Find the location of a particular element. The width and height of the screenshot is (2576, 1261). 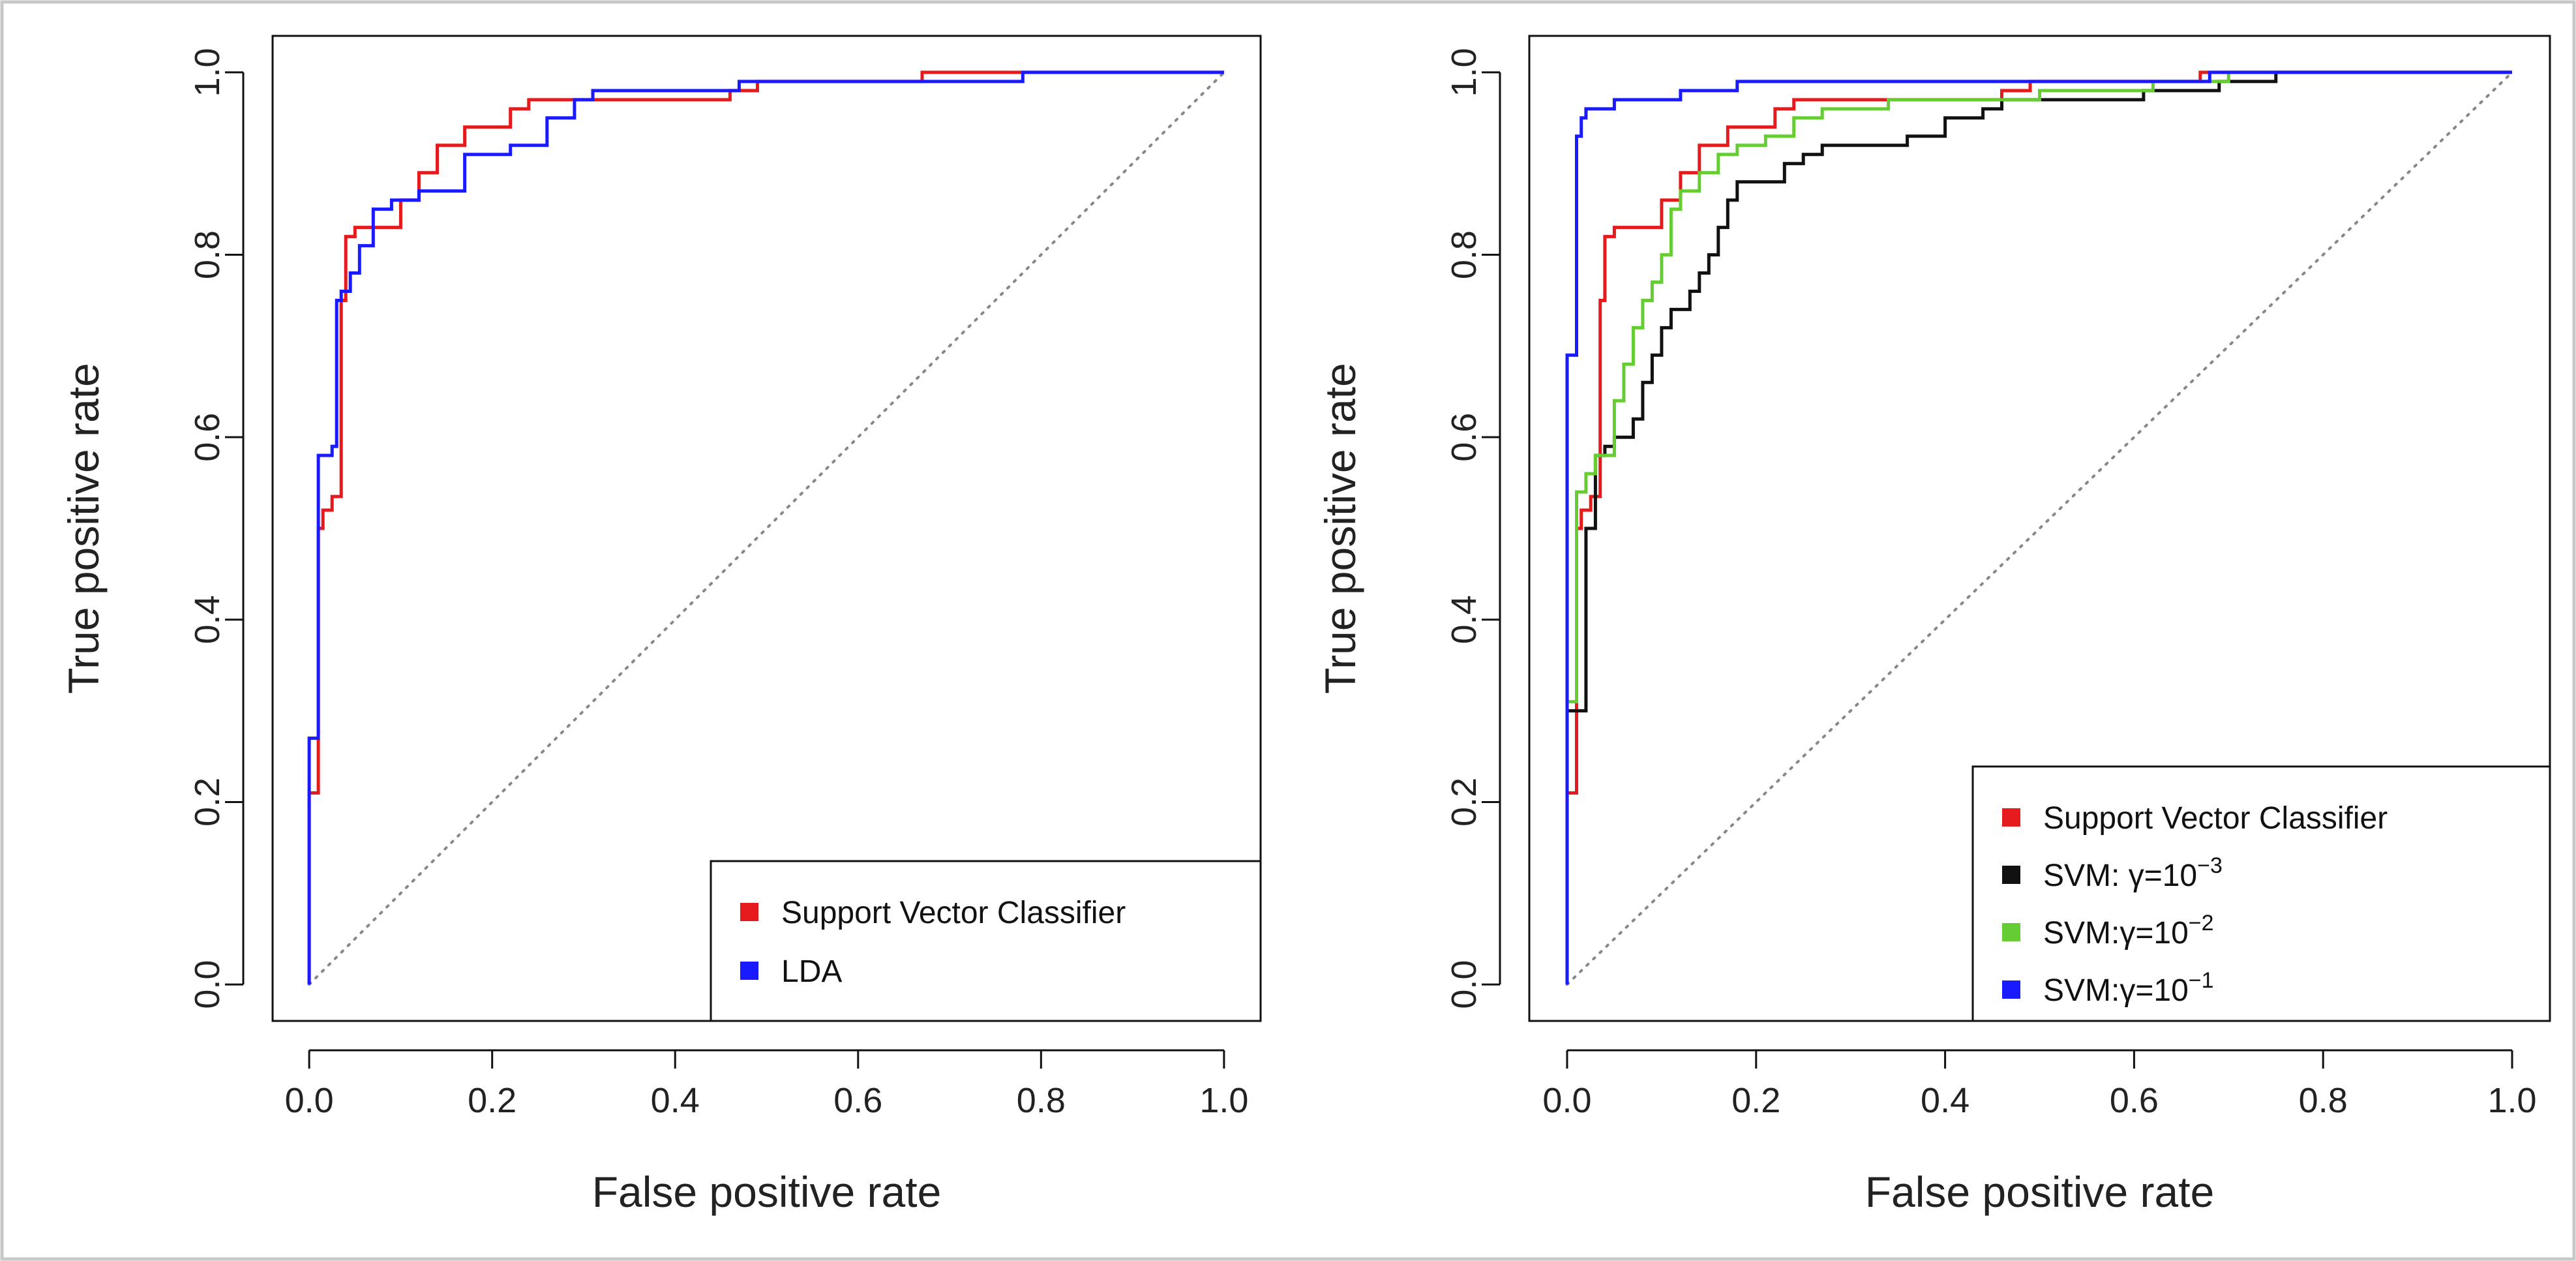

legend-label: SVM: γ=10−3 is located at coordinates (2133, 873).